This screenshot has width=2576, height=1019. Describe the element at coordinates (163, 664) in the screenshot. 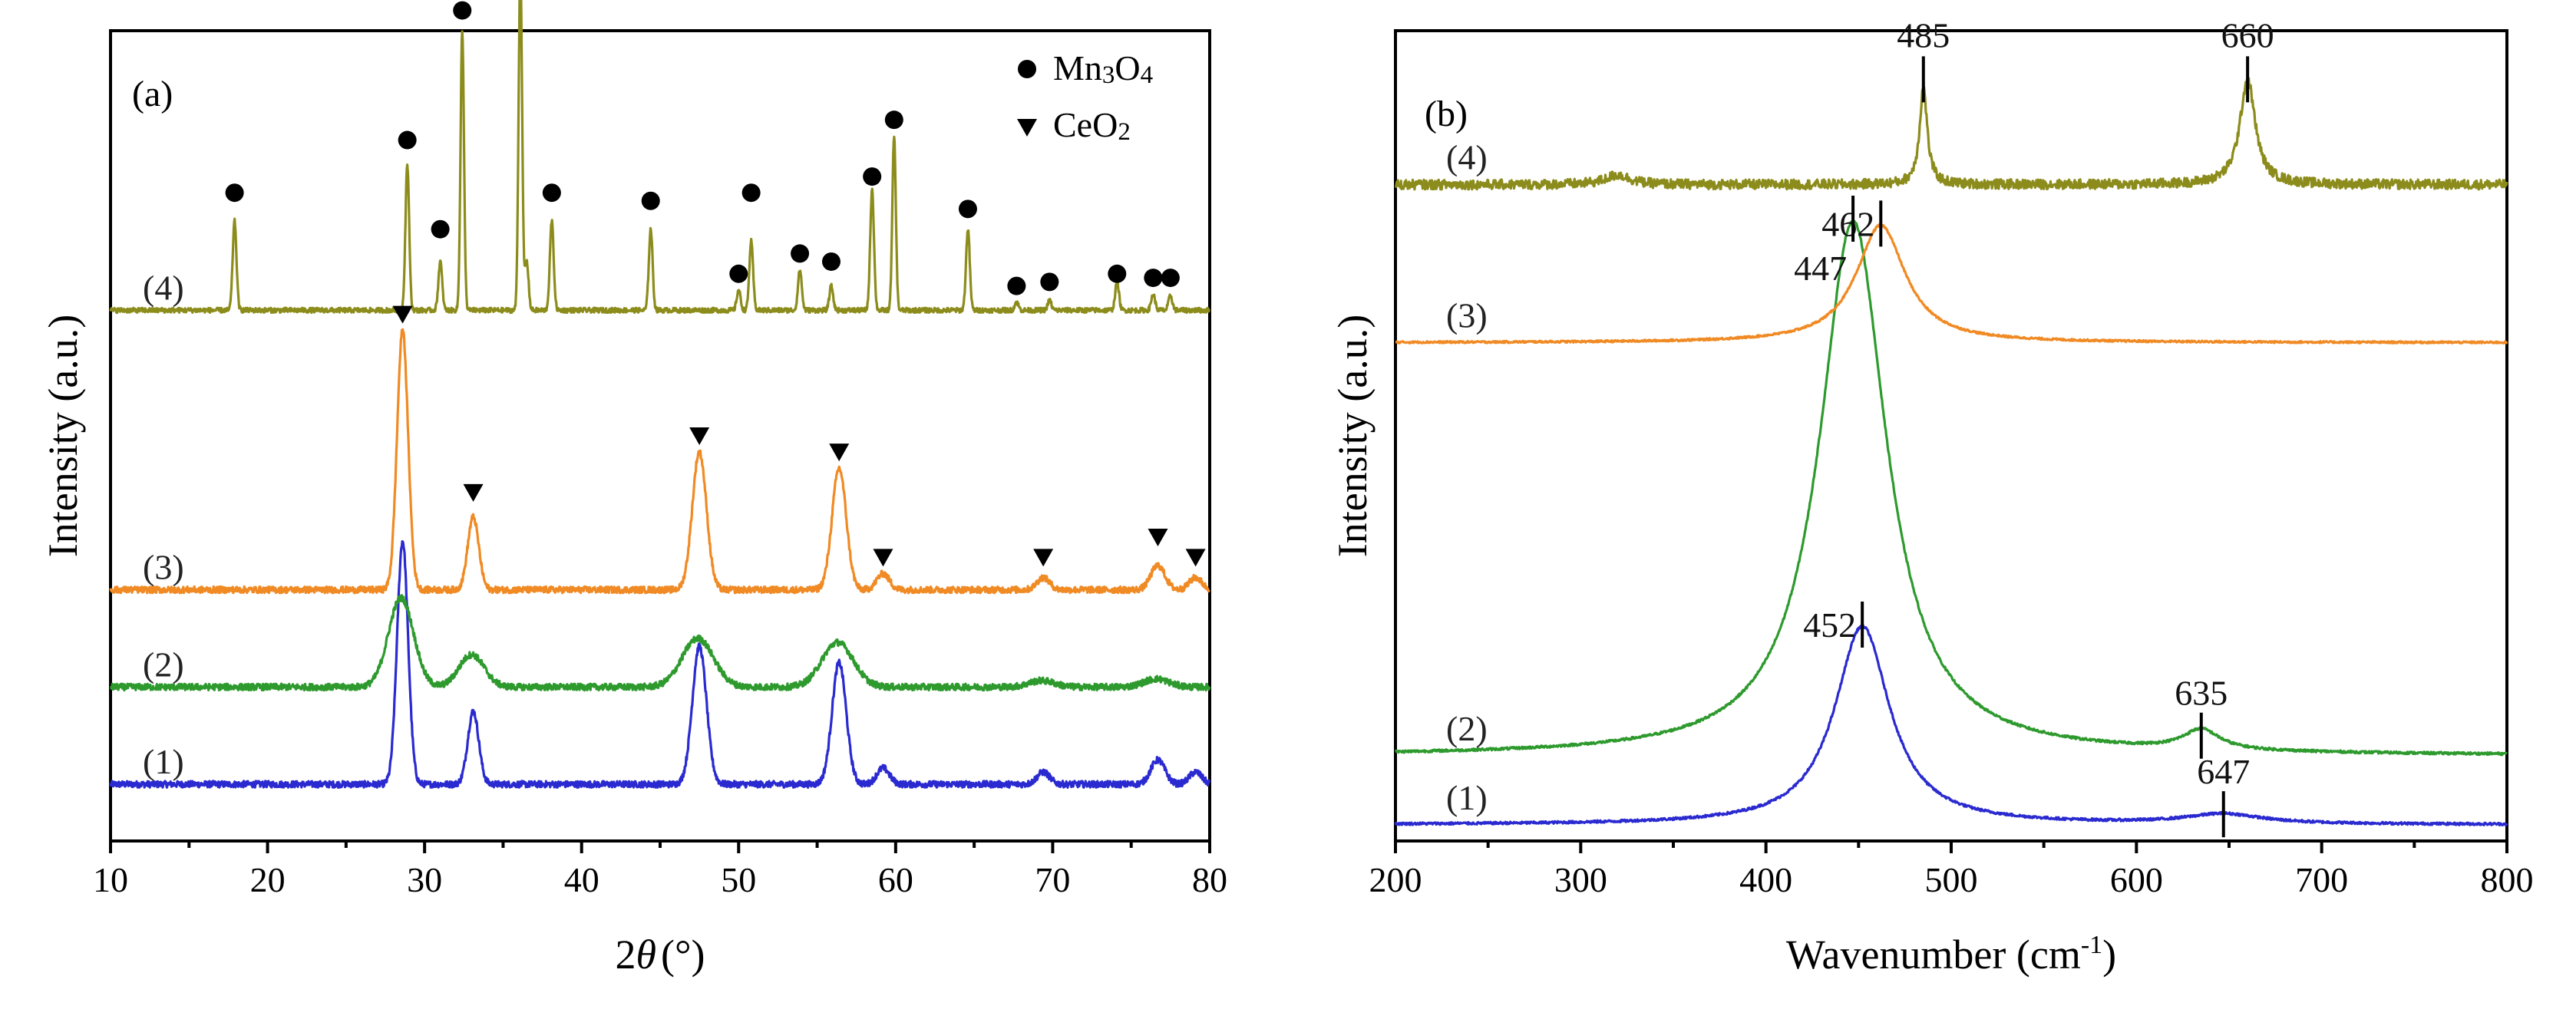

I see `panel-a-series-label-2: (2)` at that location.